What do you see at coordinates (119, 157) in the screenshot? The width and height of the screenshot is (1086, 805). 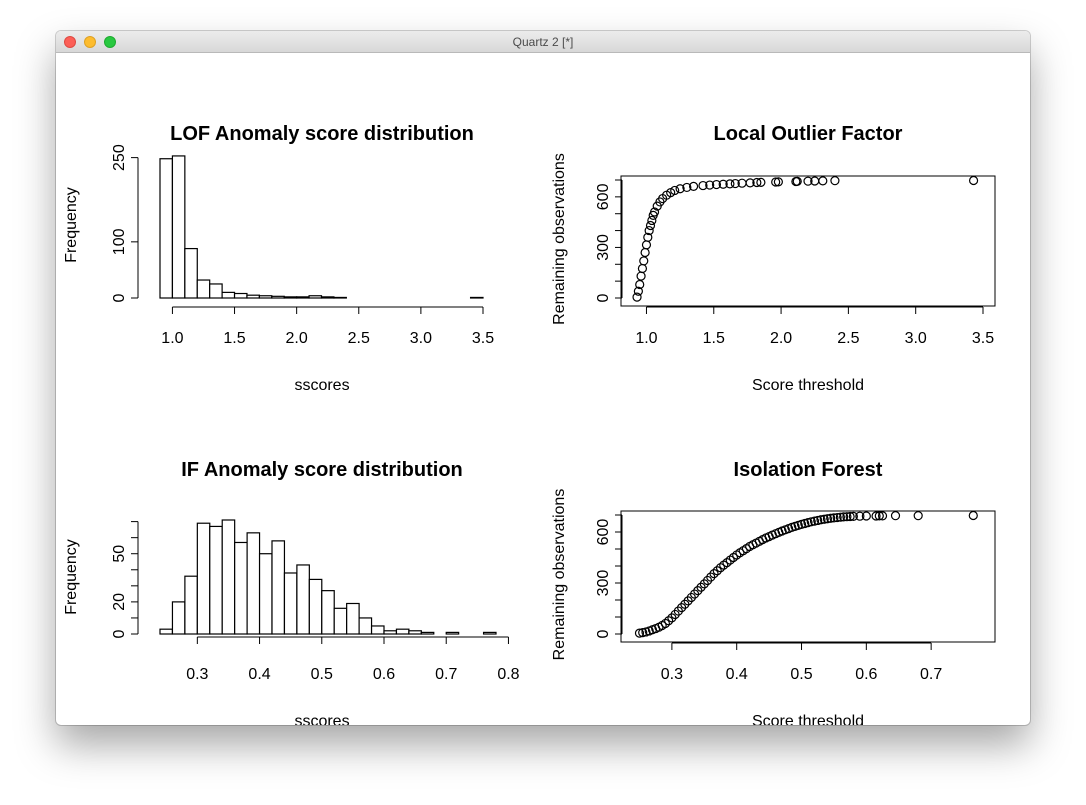 I see `y-tick-label: 250` at bounding box center [119, 157].